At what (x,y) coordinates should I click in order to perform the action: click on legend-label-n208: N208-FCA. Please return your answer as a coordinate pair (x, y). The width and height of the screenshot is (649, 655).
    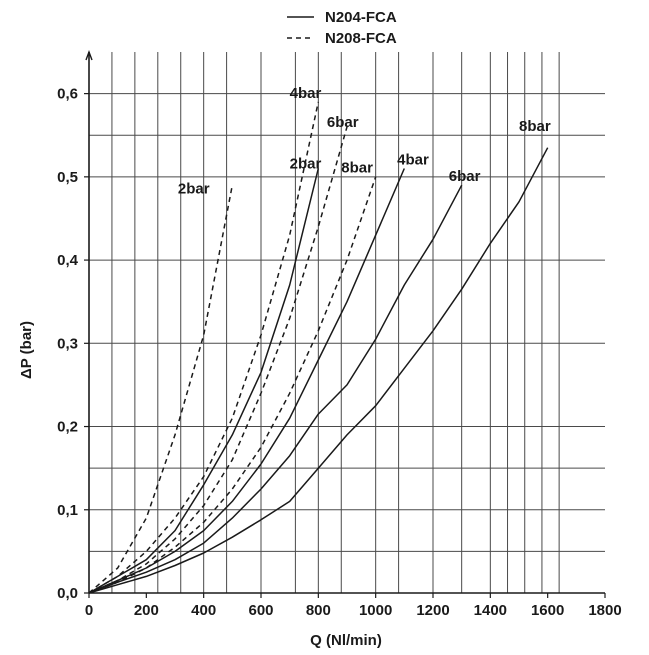
    Looking at the image, I should click on (361, 38).